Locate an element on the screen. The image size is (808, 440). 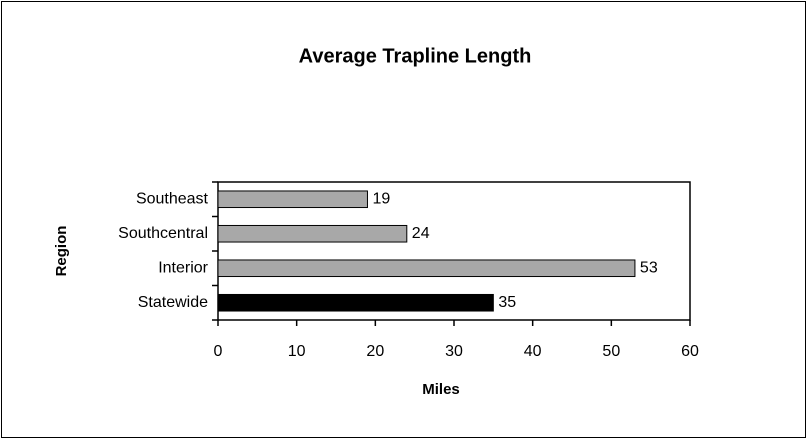
x-tick-label: 30 is located at coordinates (454, 351).